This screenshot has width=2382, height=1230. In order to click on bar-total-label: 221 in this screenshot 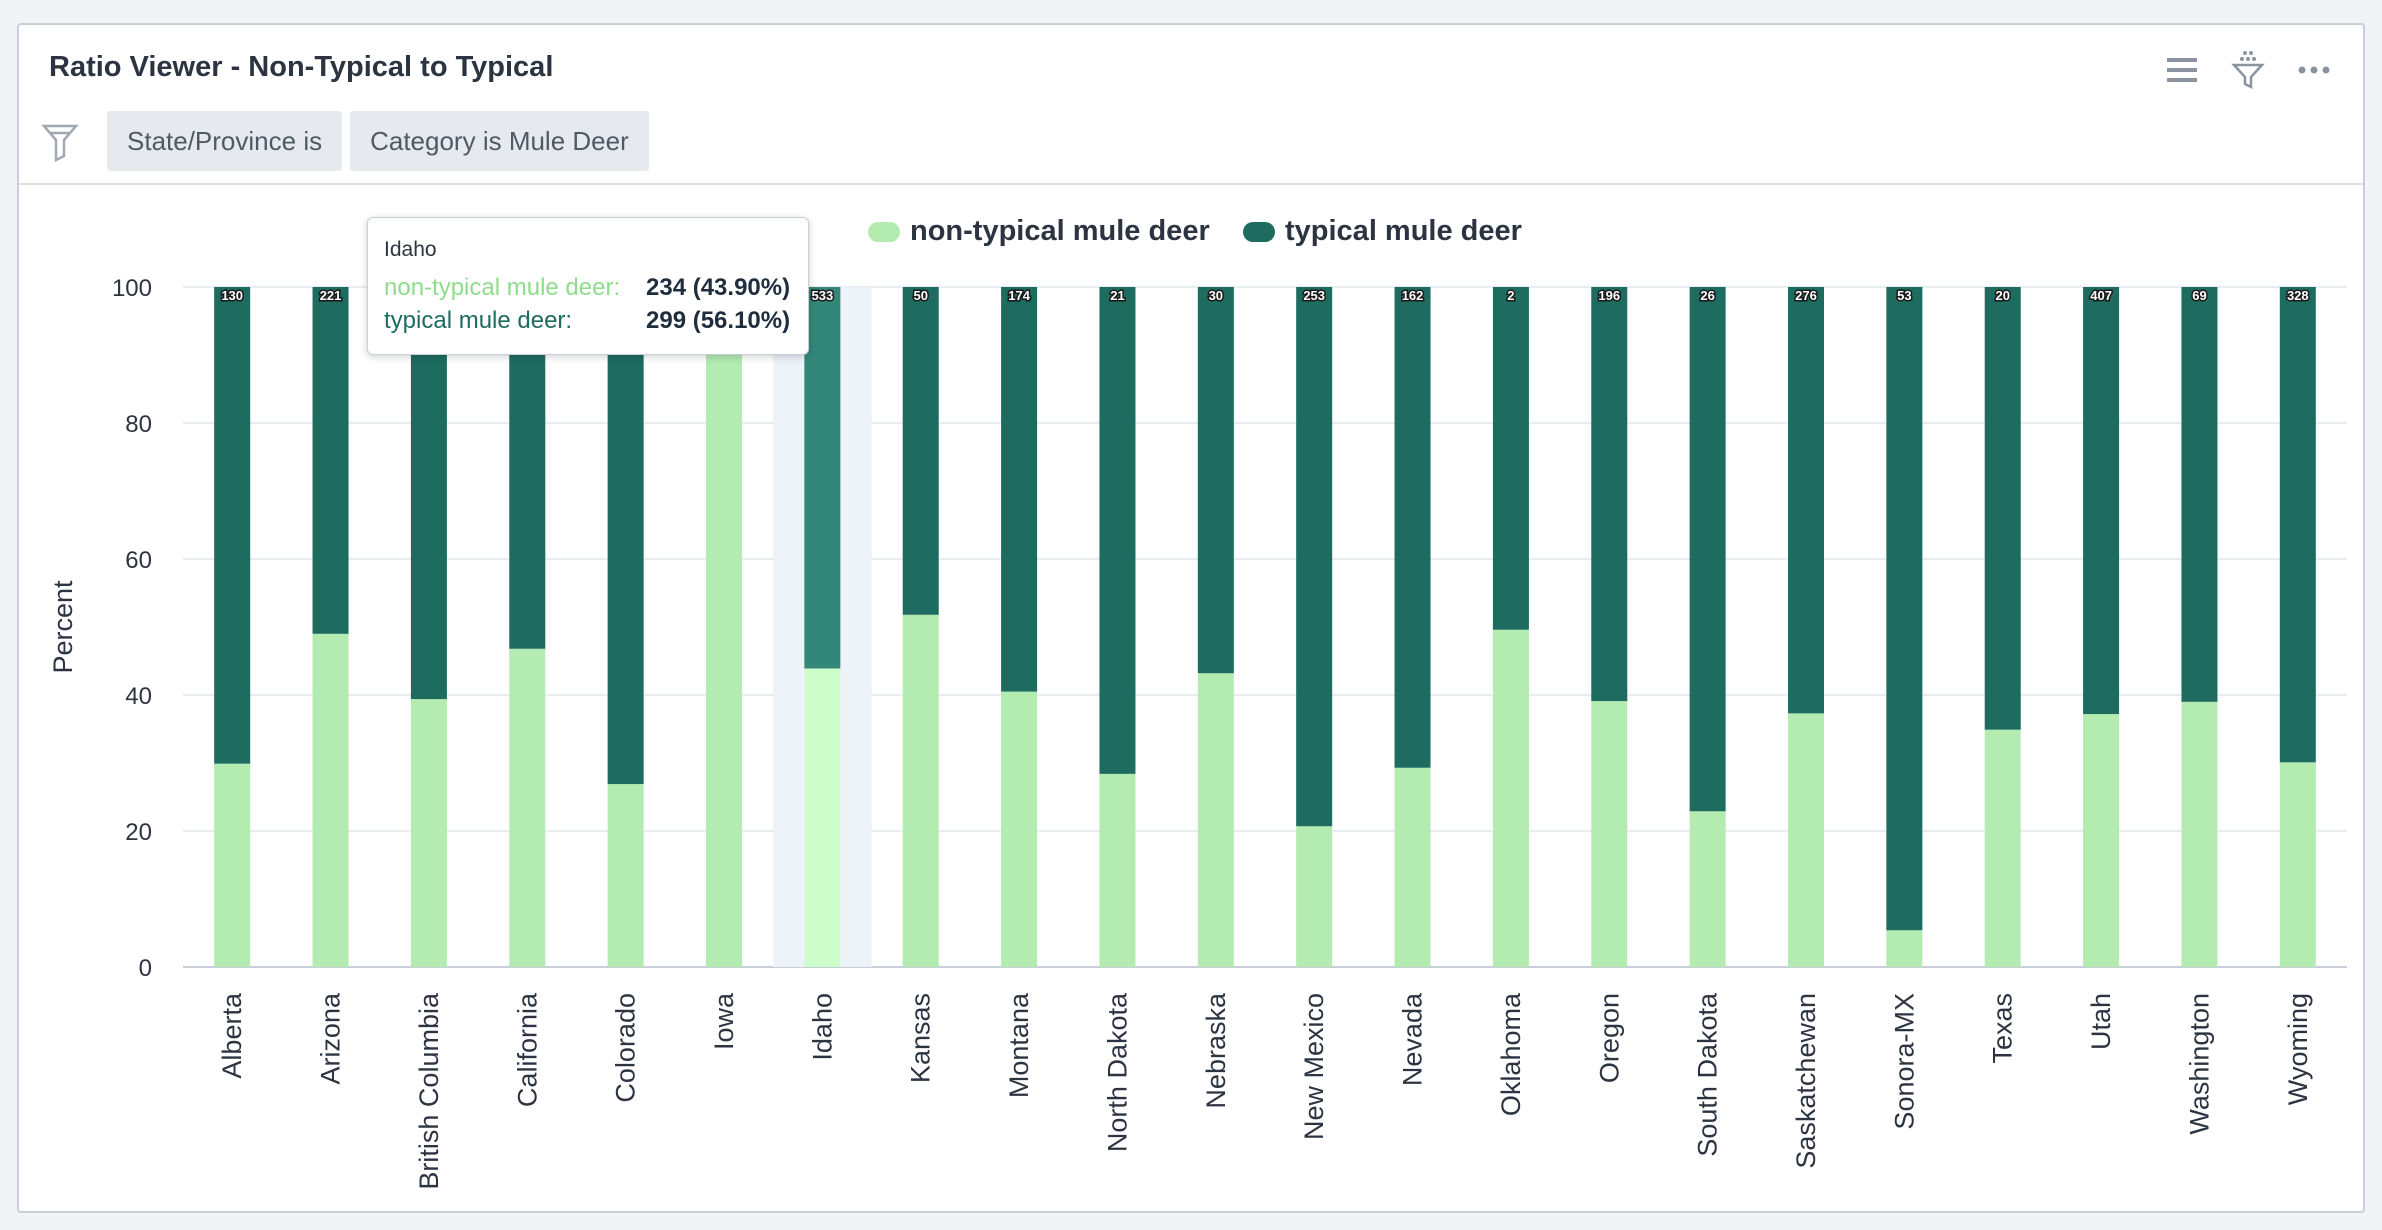, I will do `click(331, 295)`.